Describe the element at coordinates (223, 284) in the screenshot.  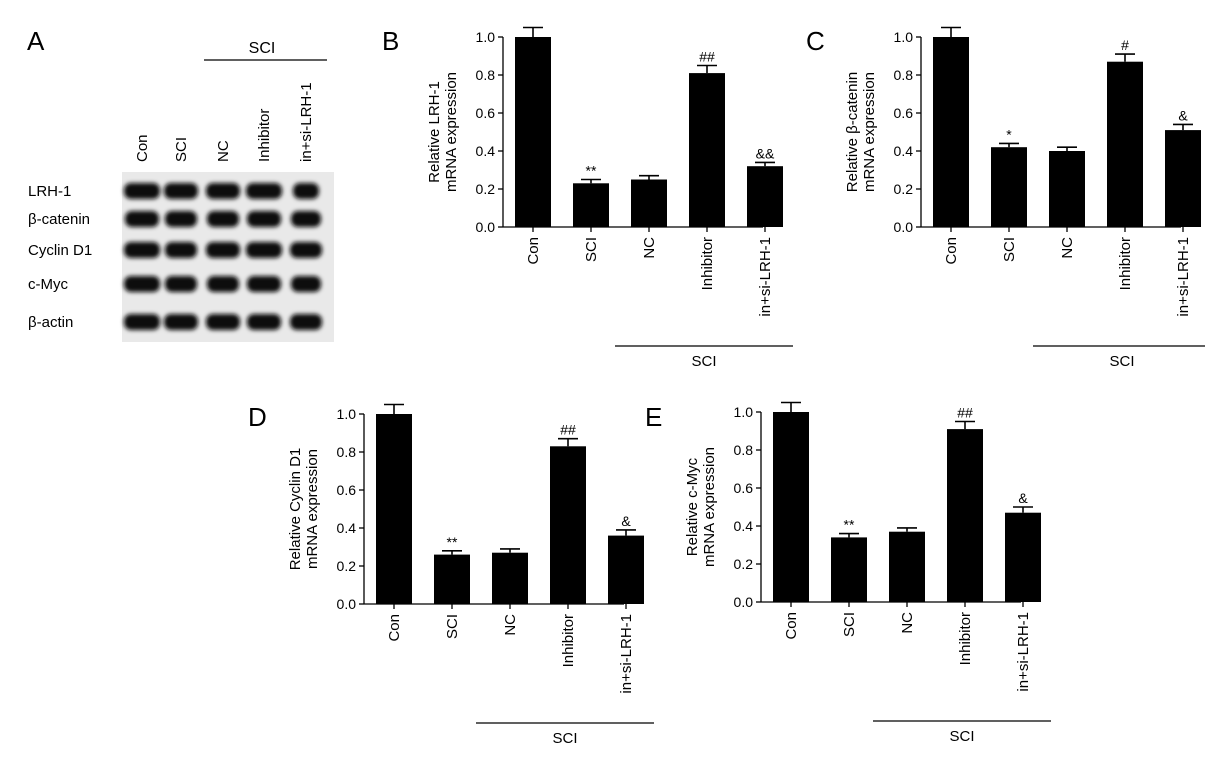
I see `blot-band-c-myc-nc` at that location.